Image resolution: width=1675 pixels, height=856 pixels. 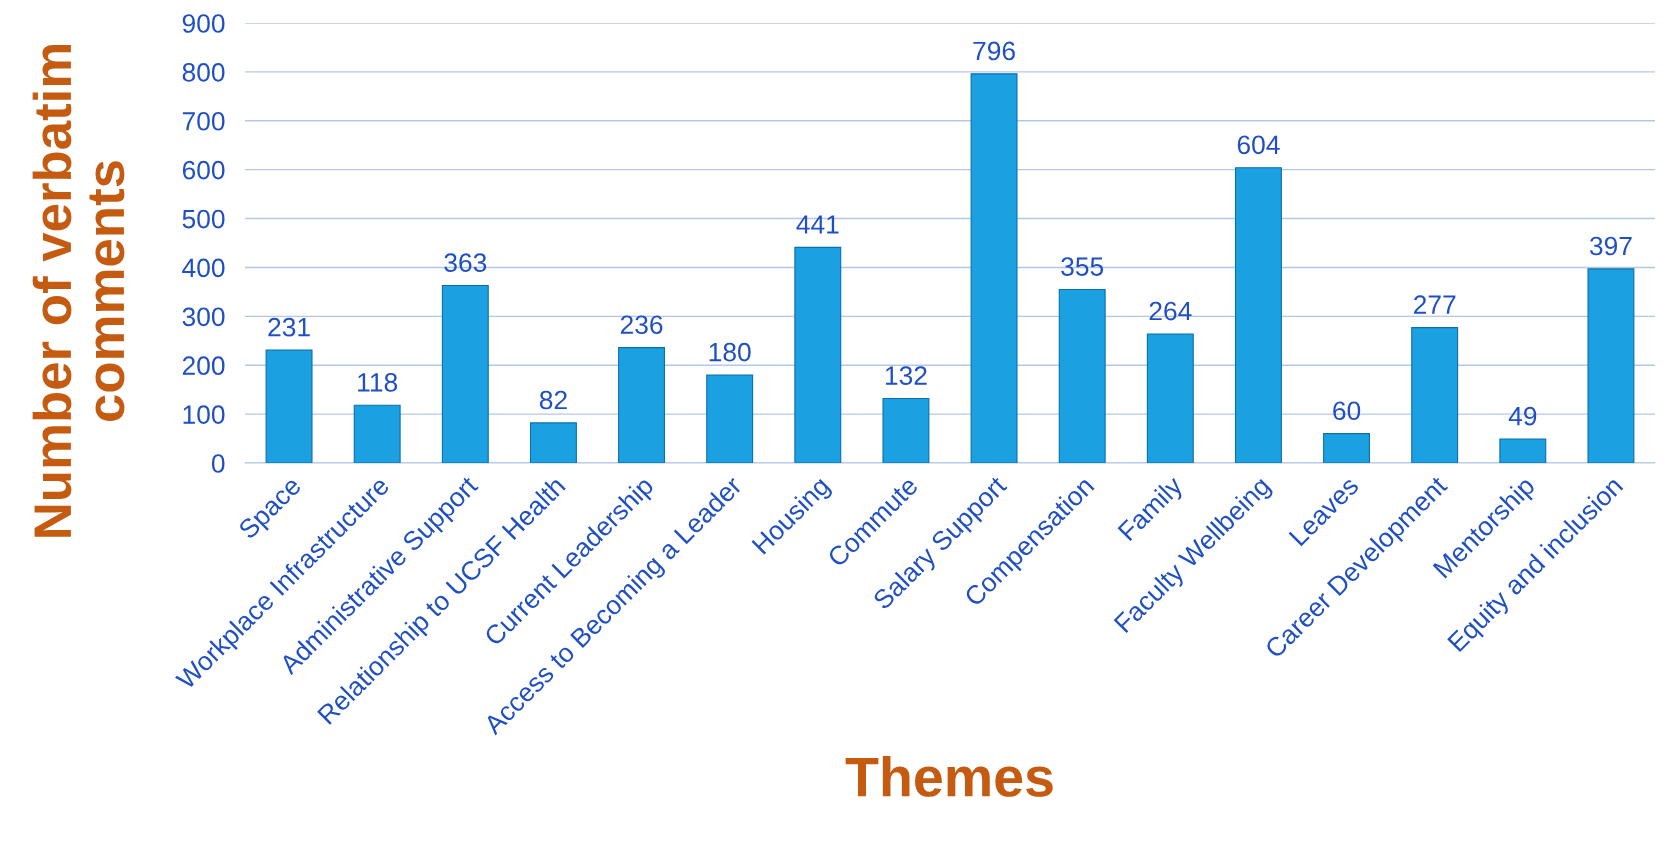 I want to click on y-tick-label: 300, so click(x=203, y=317).